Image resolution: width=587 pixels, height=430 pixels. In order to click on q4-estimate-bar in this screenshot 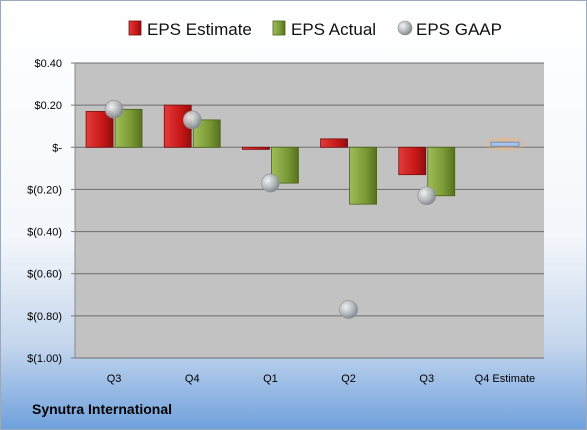, I will do `click(505, 144)`.